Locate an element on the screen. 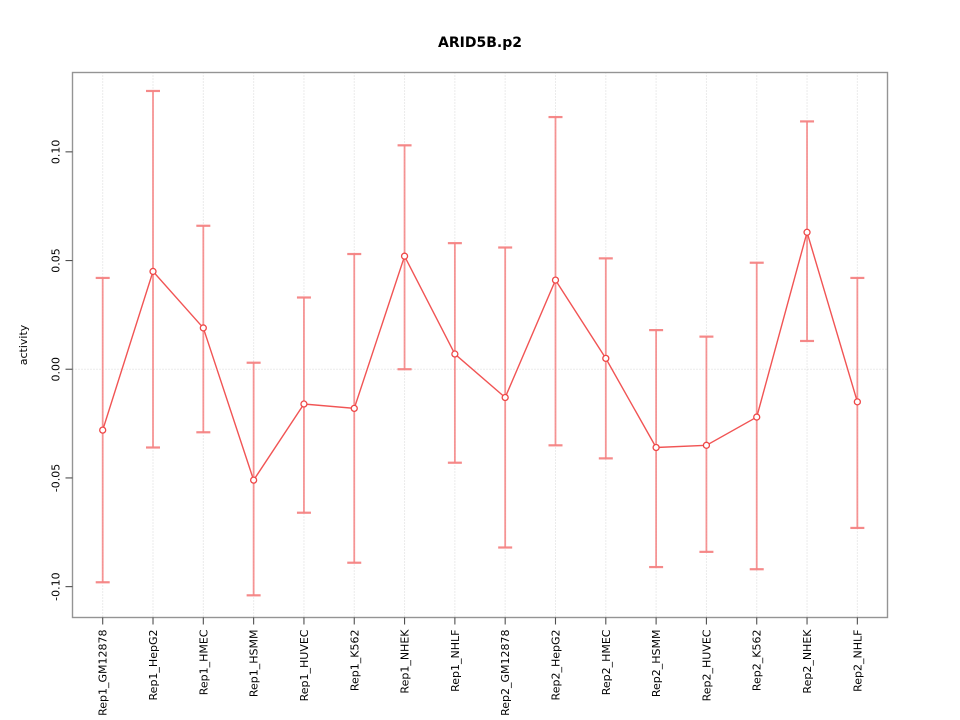 The height and width of the screenshot is (720, 960). y-tick-label: 0.10 is located at coordinates (56, 152).